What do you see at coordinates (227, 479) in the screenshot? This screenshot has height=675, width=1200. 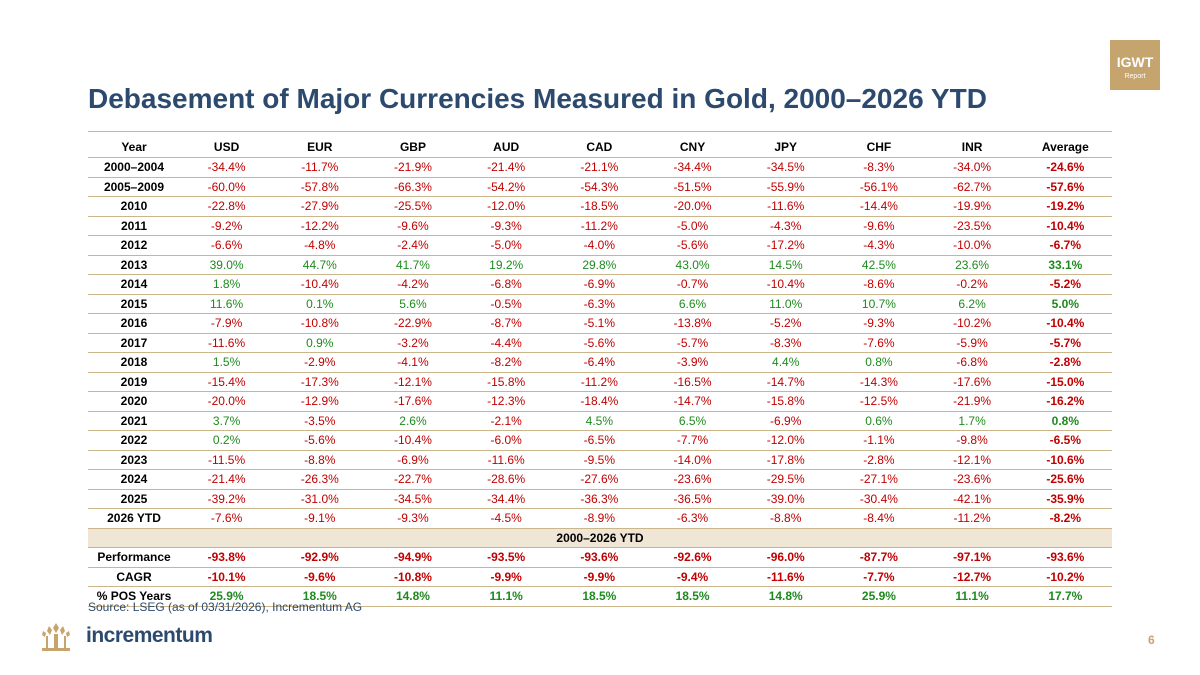 I see `value-cell: -21.4%` at bounding box center [227, 479].